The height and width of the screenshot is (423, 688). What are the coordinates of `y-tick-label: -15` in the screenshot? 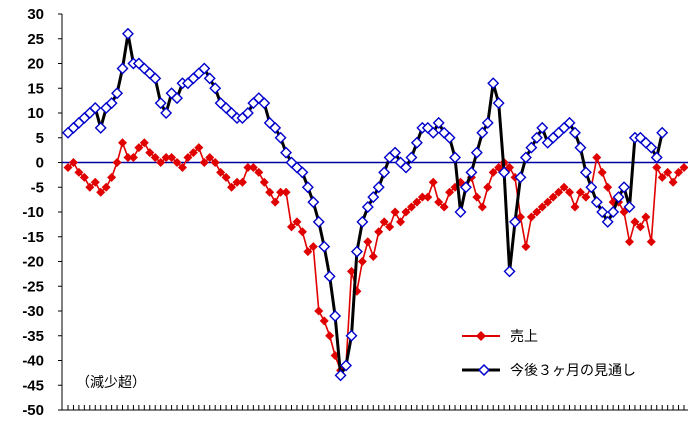 It's located at (33, 237).